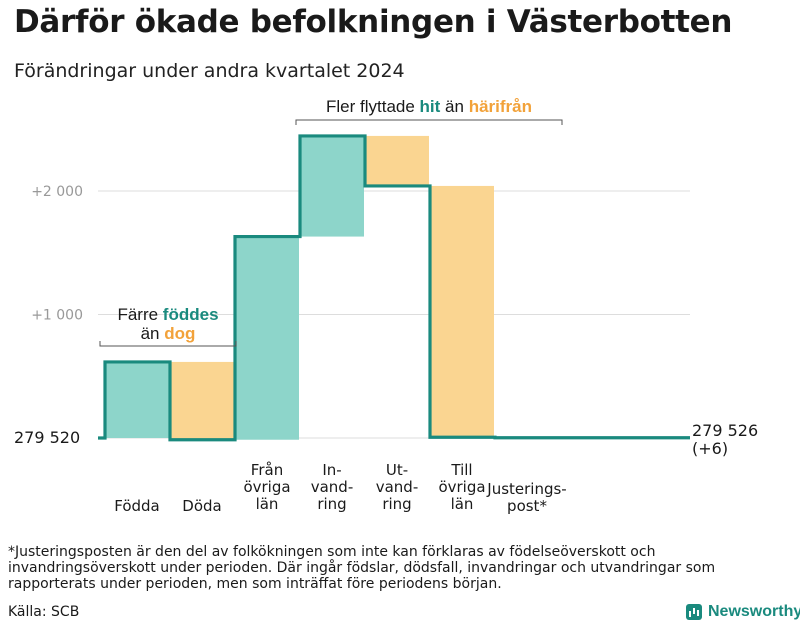 The height and width of the screenshot is (625, 800). What do you see at coordinates (461, 470) in the screenshot?
I see `category-label: Till` at bounding box center [461, 470].